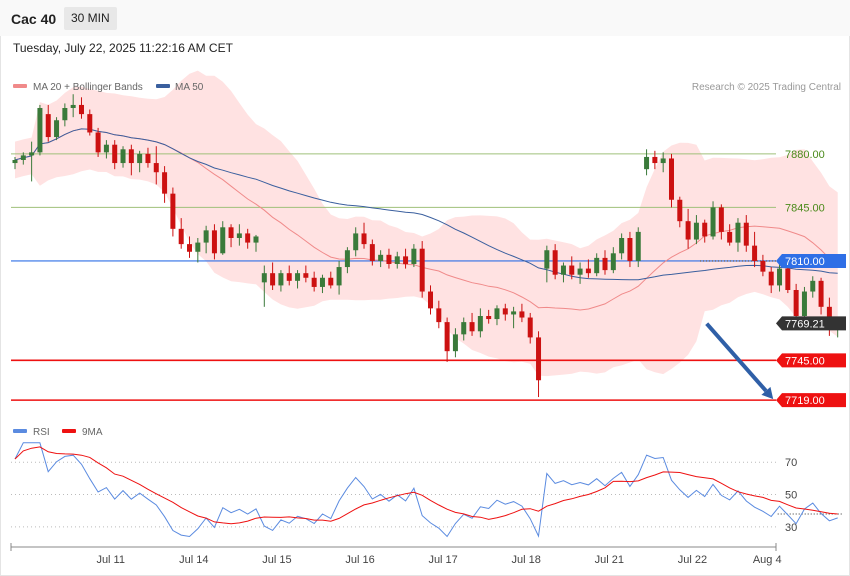 The width and height of the screenshot is (850, 576). What do you see at coordinates (609, 560) in the screenshot?
I see `x-tick-label: Jul 21` at bounding box center [609, 560].